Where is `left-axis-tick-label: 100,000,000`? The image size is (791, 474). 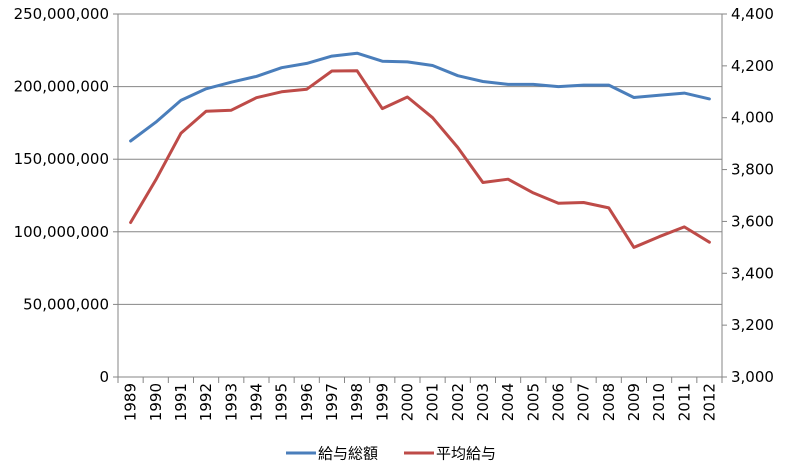
left-axis-tick-label: 100,000,000 is located at coordinates (61, 232).